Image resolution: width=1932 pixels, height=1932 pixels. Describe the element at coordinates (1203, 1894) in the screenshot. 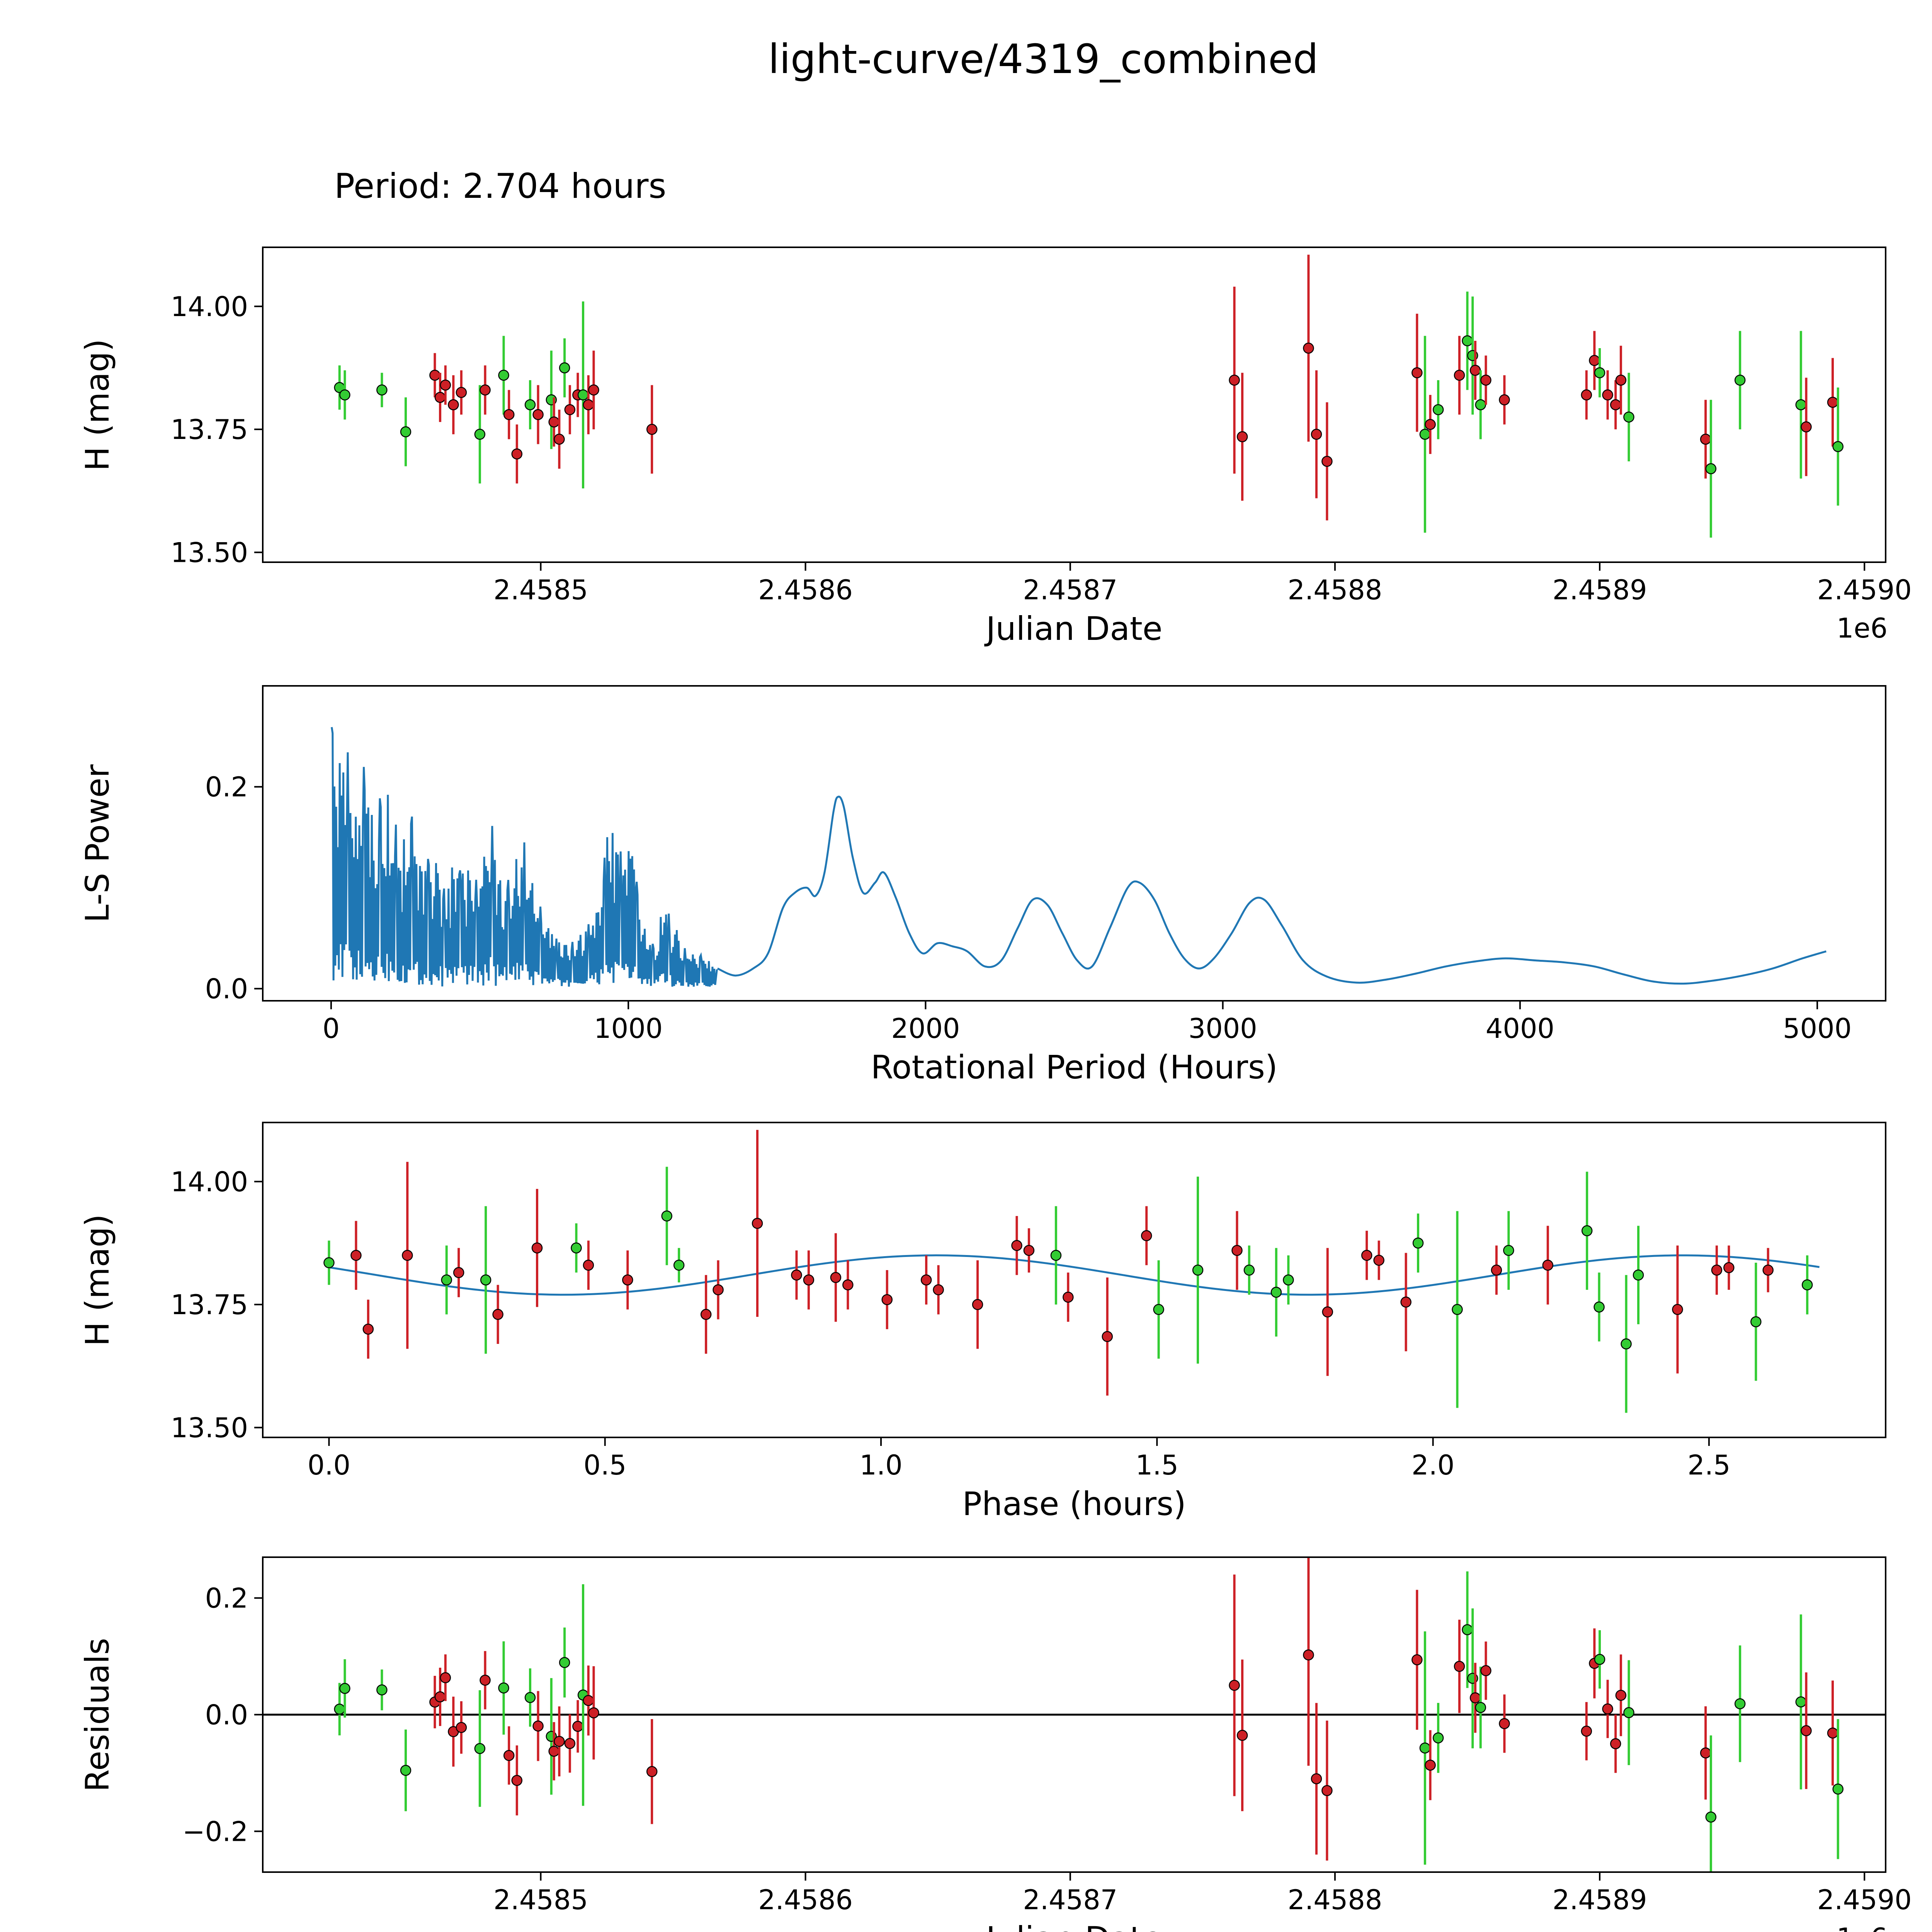

I see `residuals-vs-jd-xticks: 2.4585 2.4586 2.4587 2.4588 2.4589 2.4590` at that location.